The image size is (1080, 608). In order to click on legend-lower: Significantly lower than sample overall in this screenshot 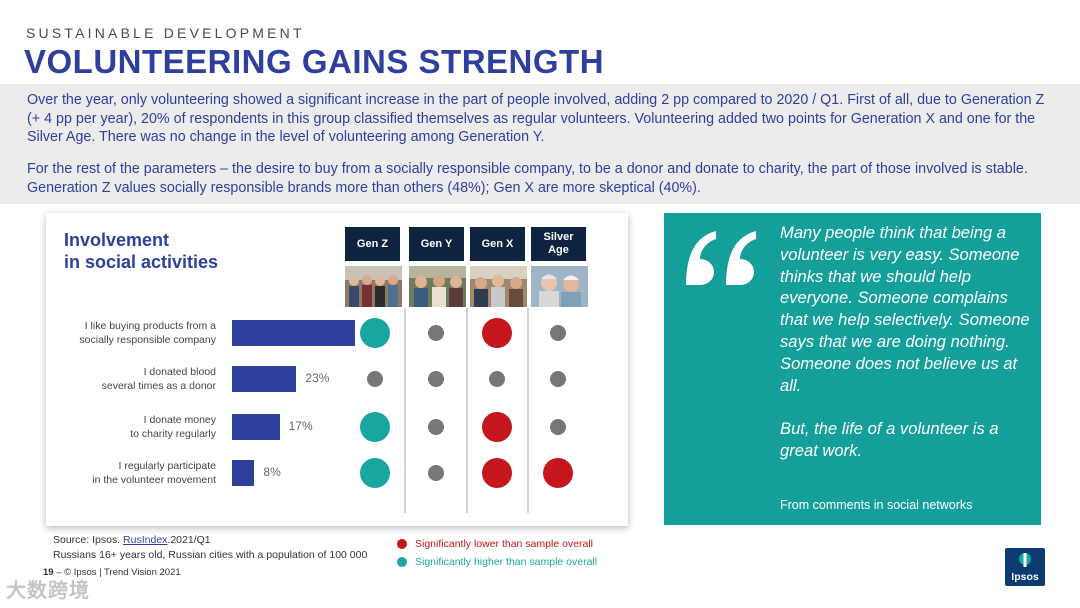, I will do `click(495, 544)`.